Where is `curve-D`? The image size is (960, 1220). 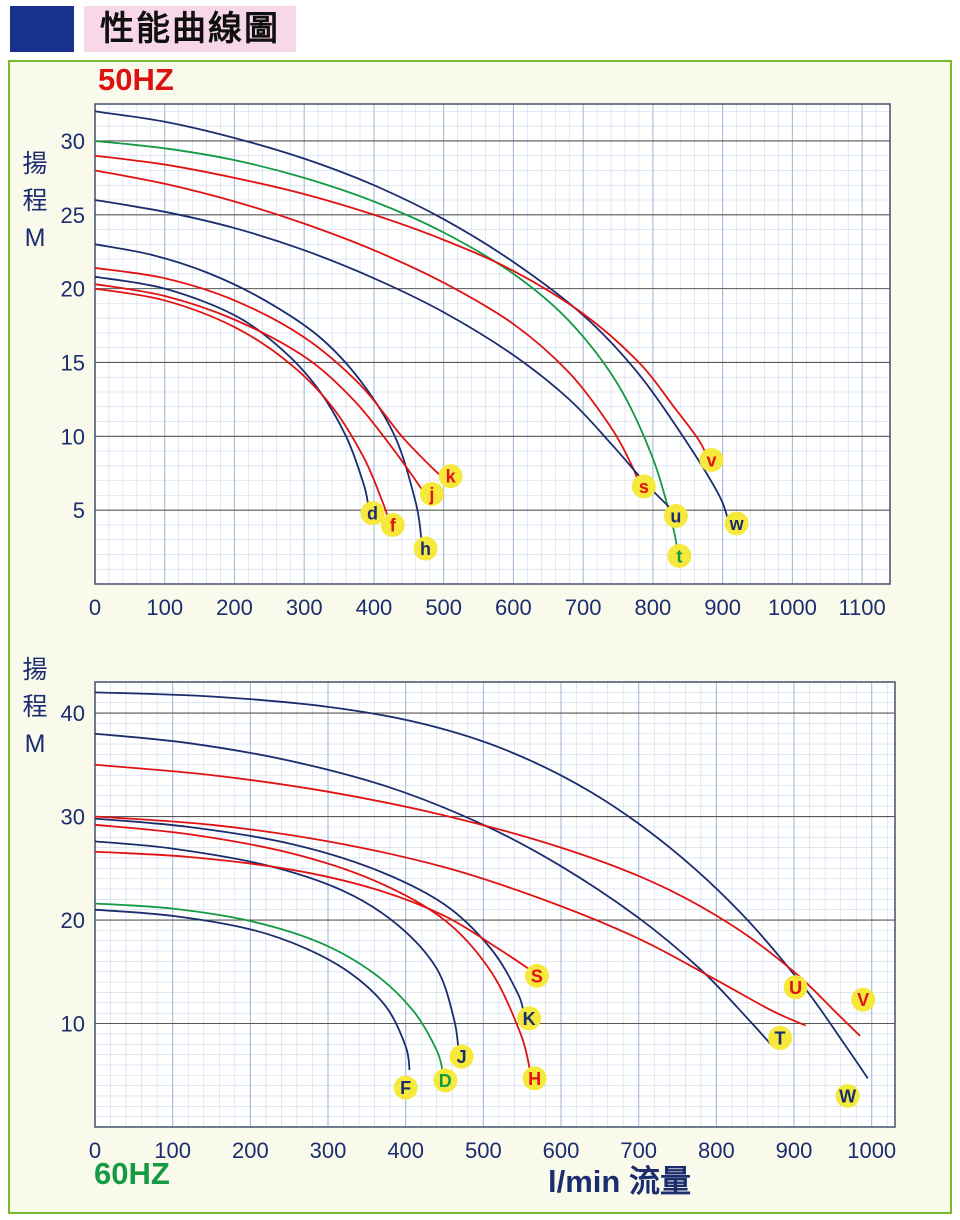 curve-D is located at coordinates (269, 988).